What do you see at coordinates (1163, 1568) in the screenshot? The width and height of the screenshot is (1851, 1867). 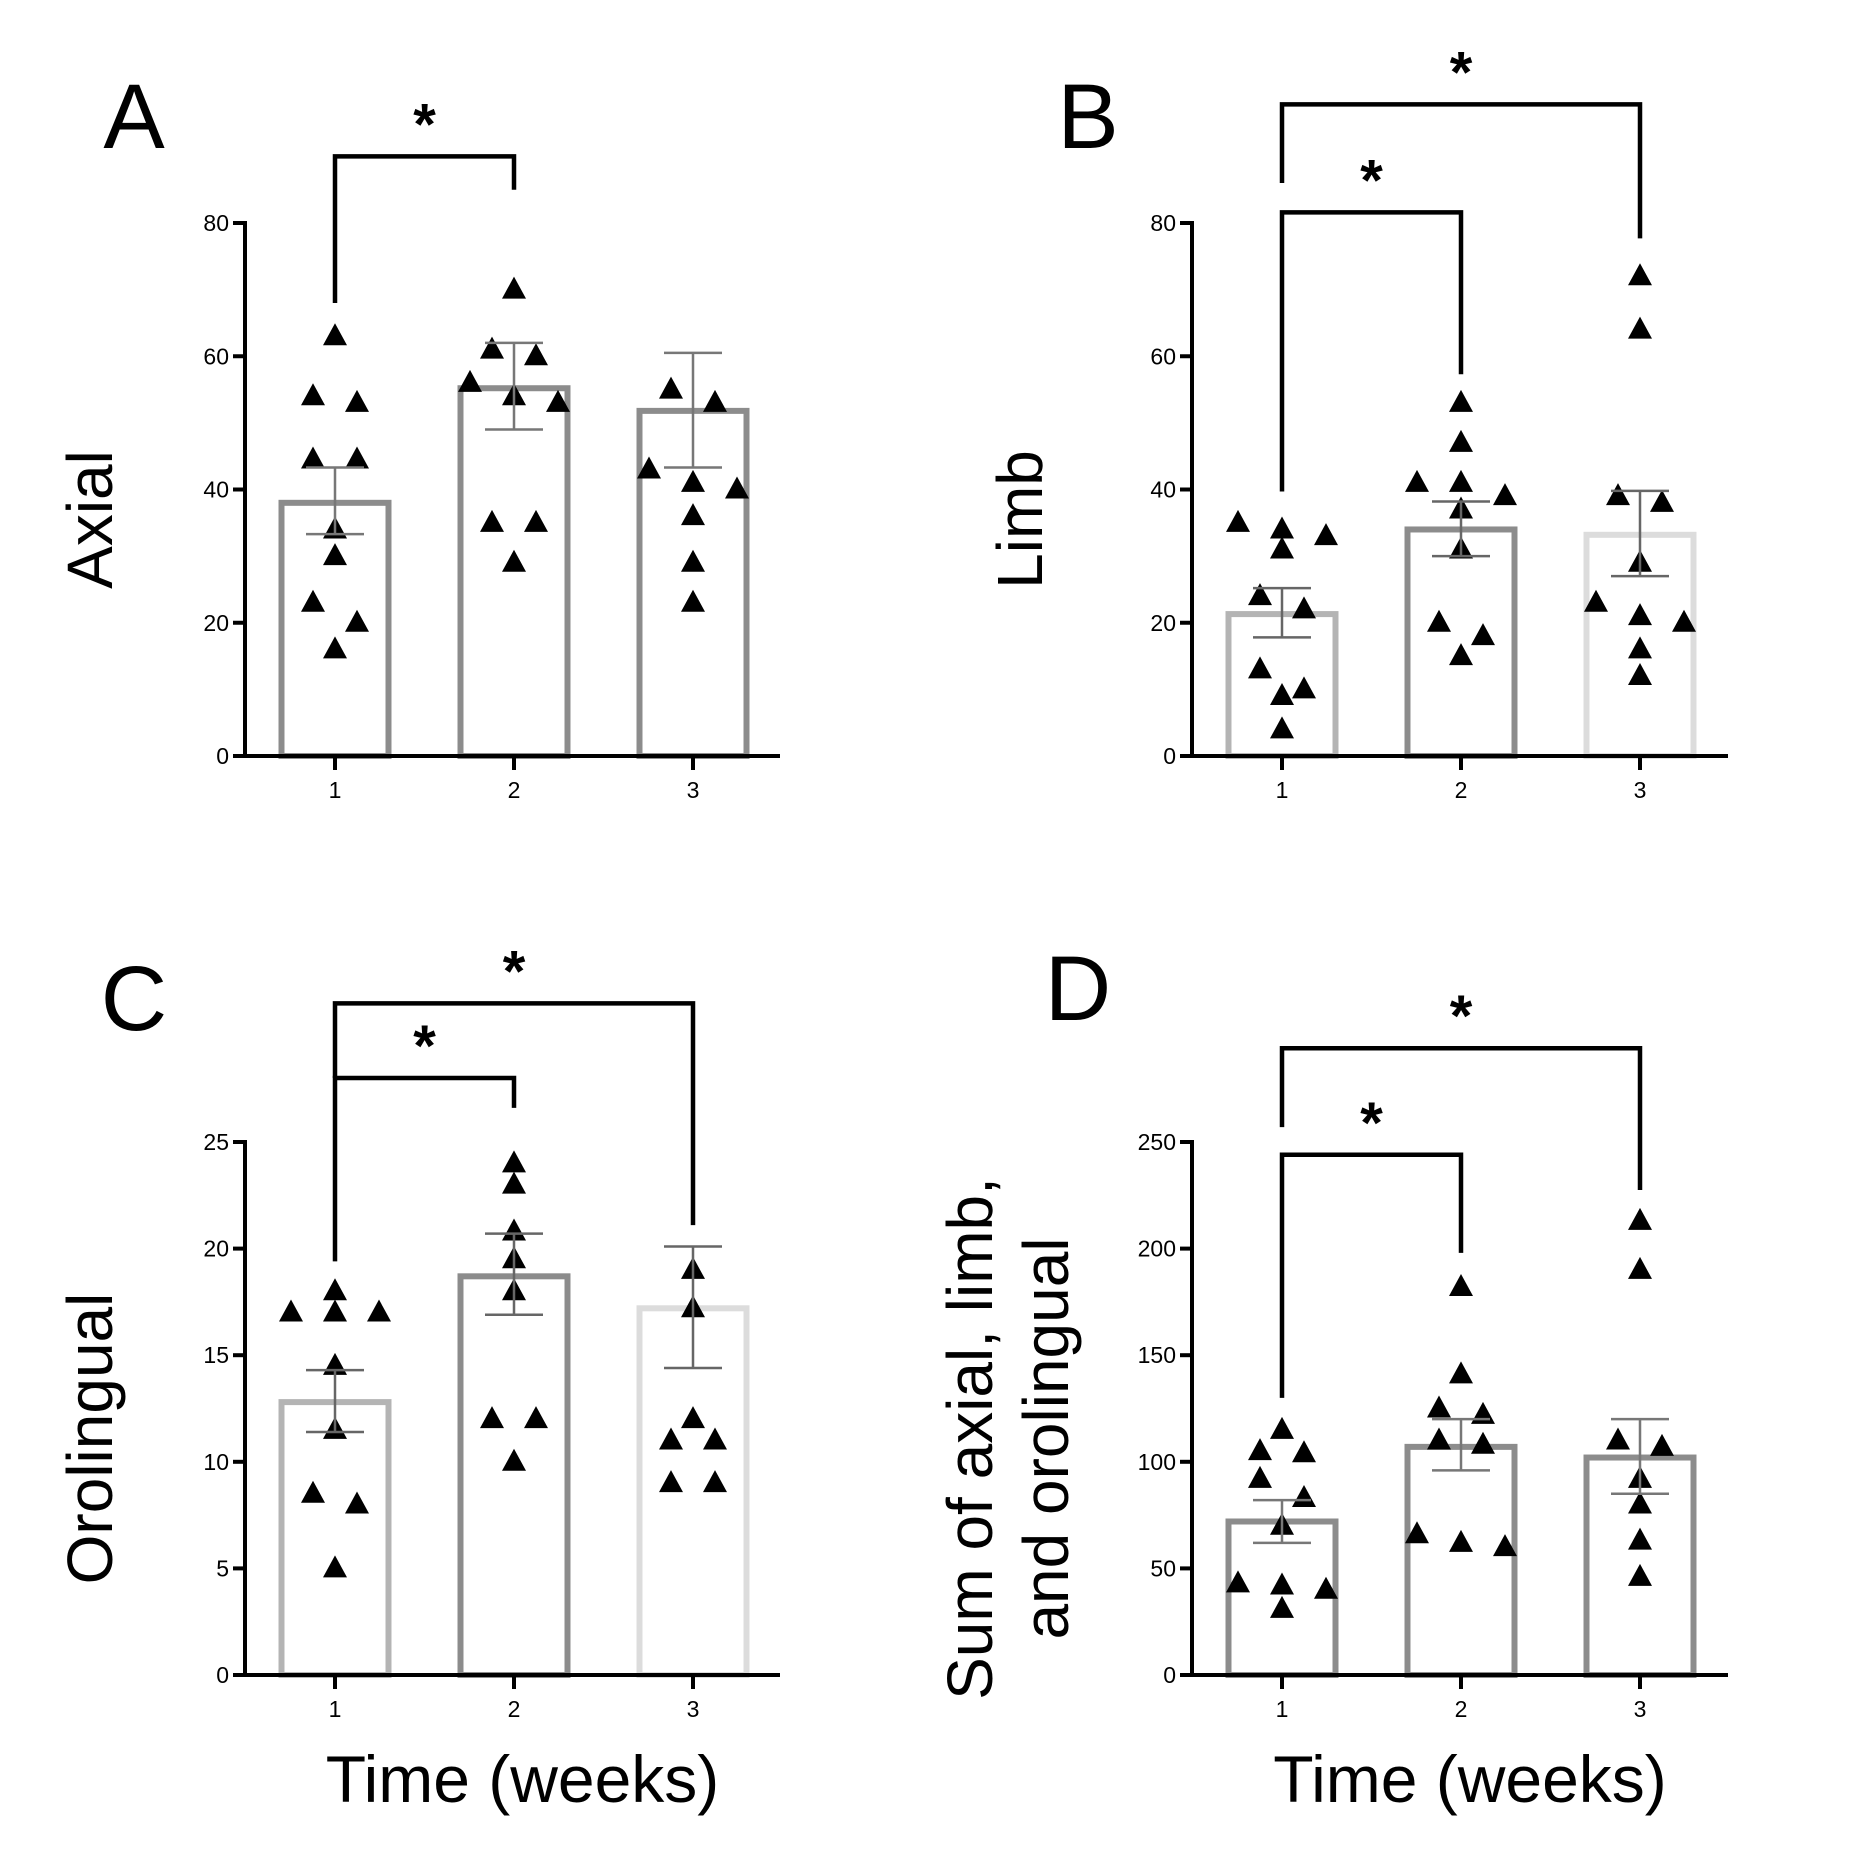 I see `y-tick-label: 50` at bounding box center [1163, 1568].